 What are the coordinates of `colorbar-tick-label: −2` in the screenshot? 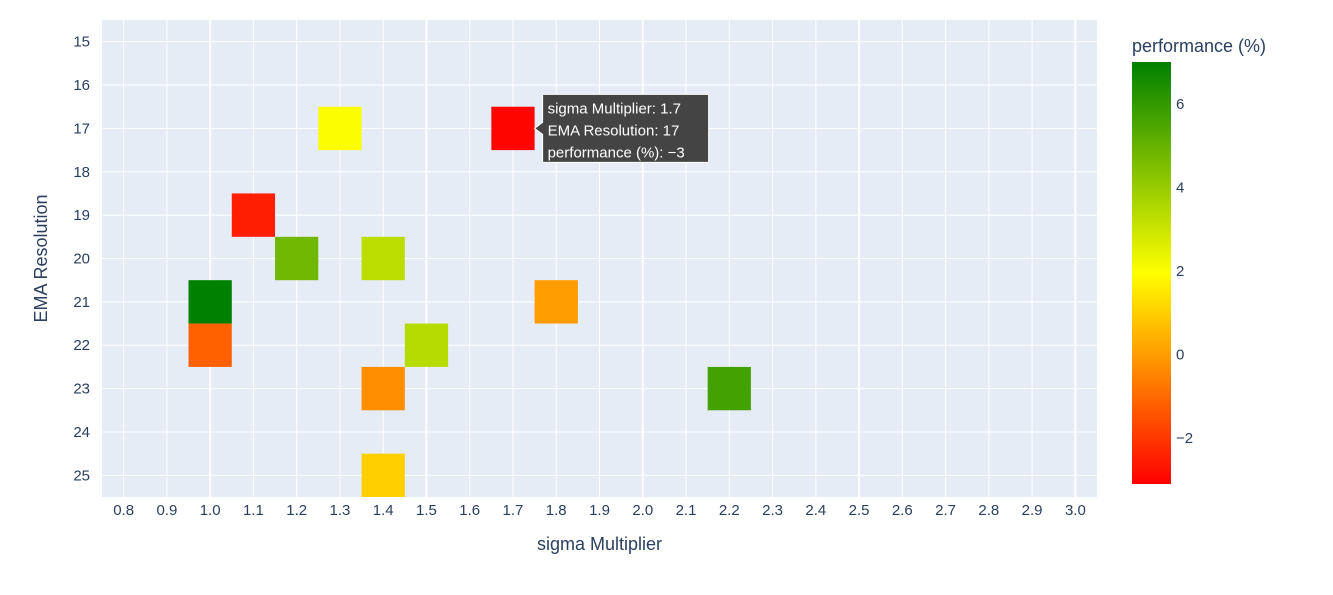 It's located at (1184, 438).